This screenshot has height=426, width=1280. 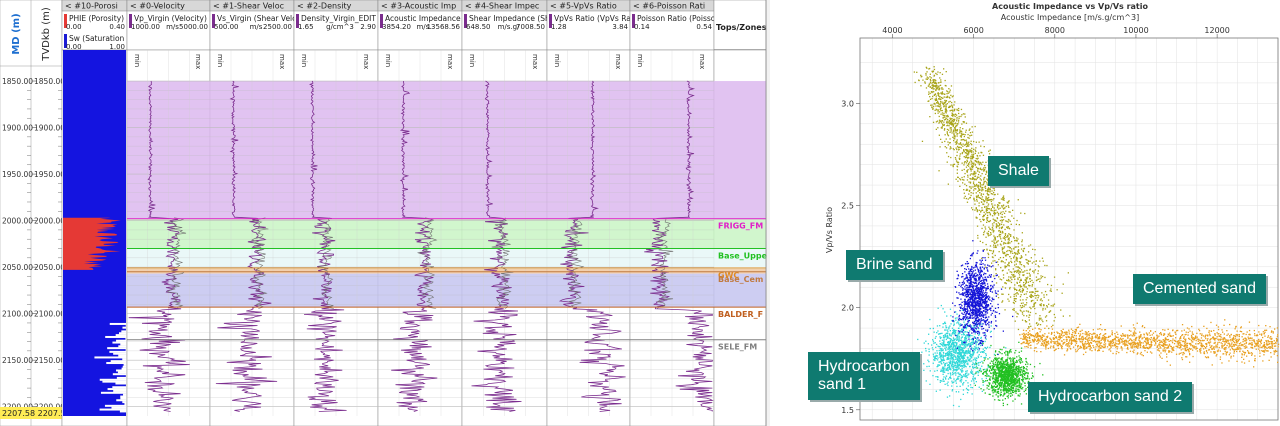 What do you see at coordinates (740, 226) in the screenshot?
I see `top-label: FRIGG_FM` at bounding box center [740, 226].